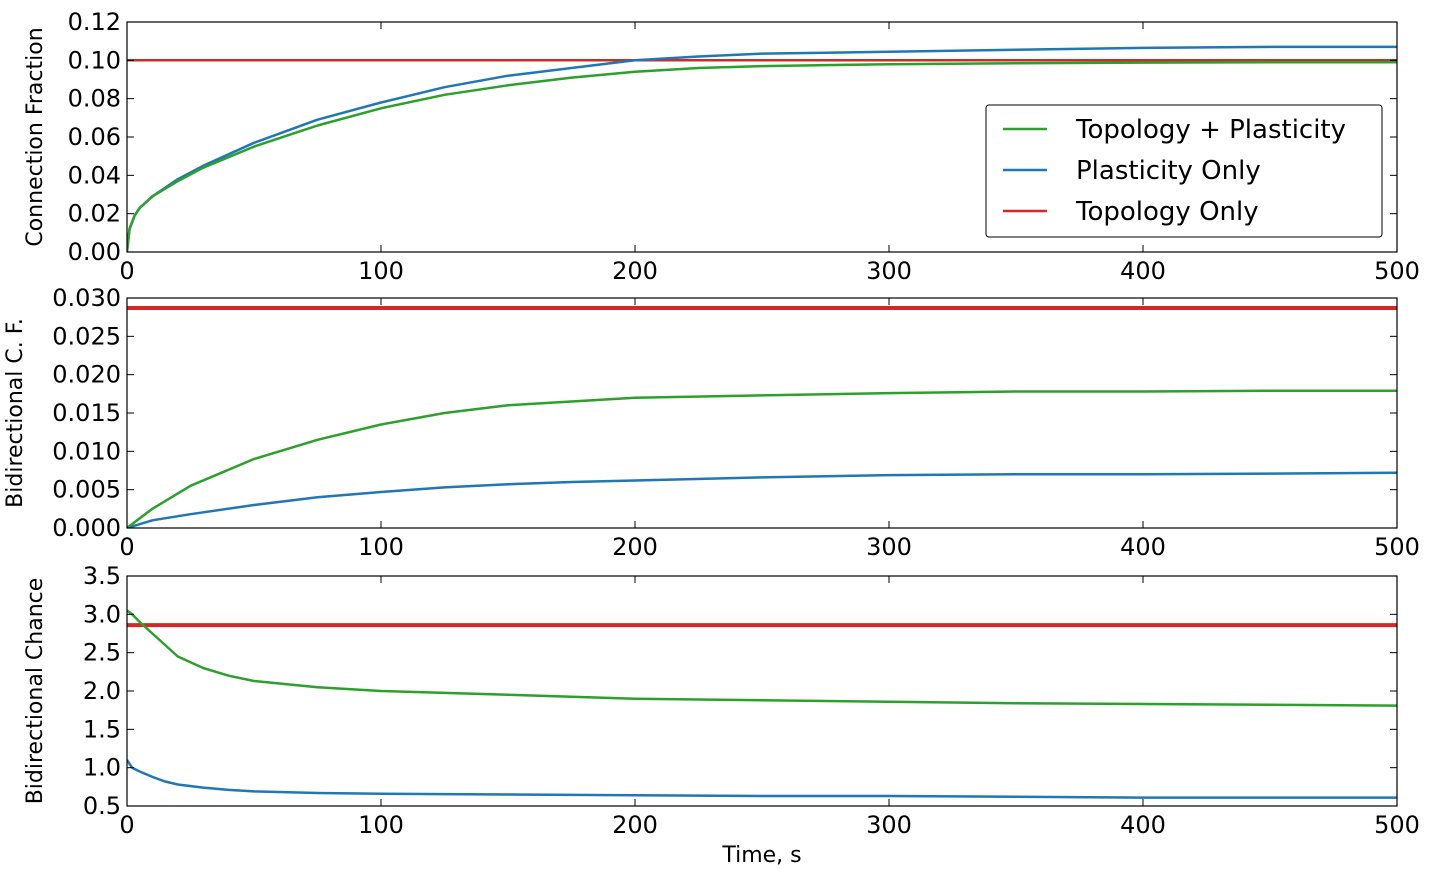 Image resolution: width=1442 pixels, height=869 pixels. I want to click on legend-box, so click(1184, 171).